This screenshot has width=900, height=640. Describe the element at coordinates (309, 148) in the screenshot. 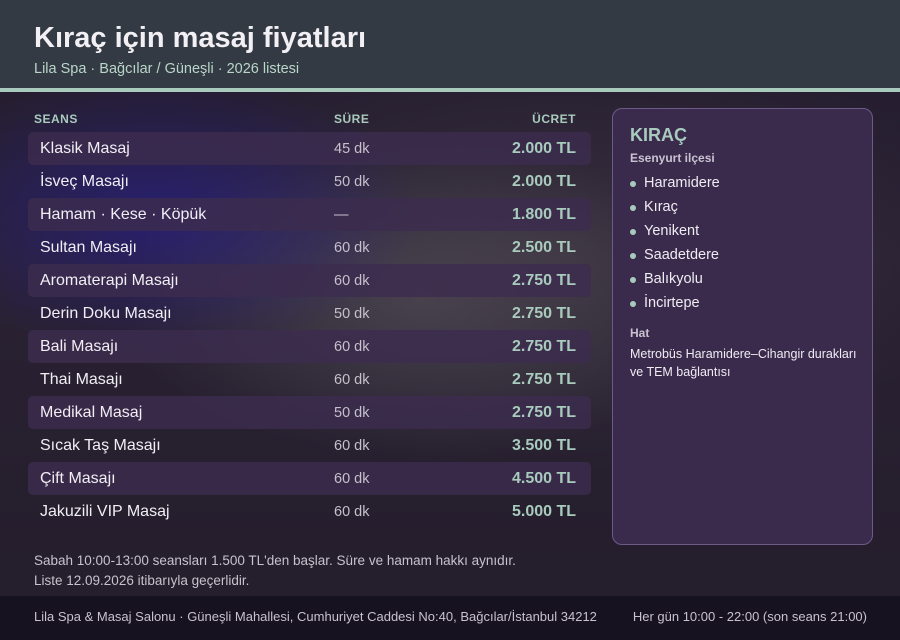

I see `table-row: Klasik Masaj 45 dk 2.000 TL` at that location.